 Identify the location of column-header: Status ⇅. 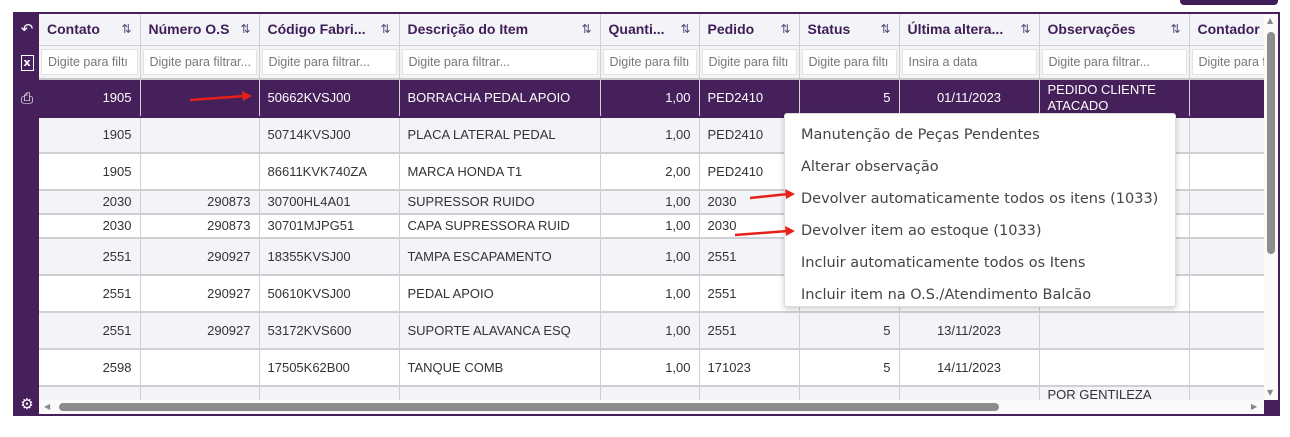
(849, 29).